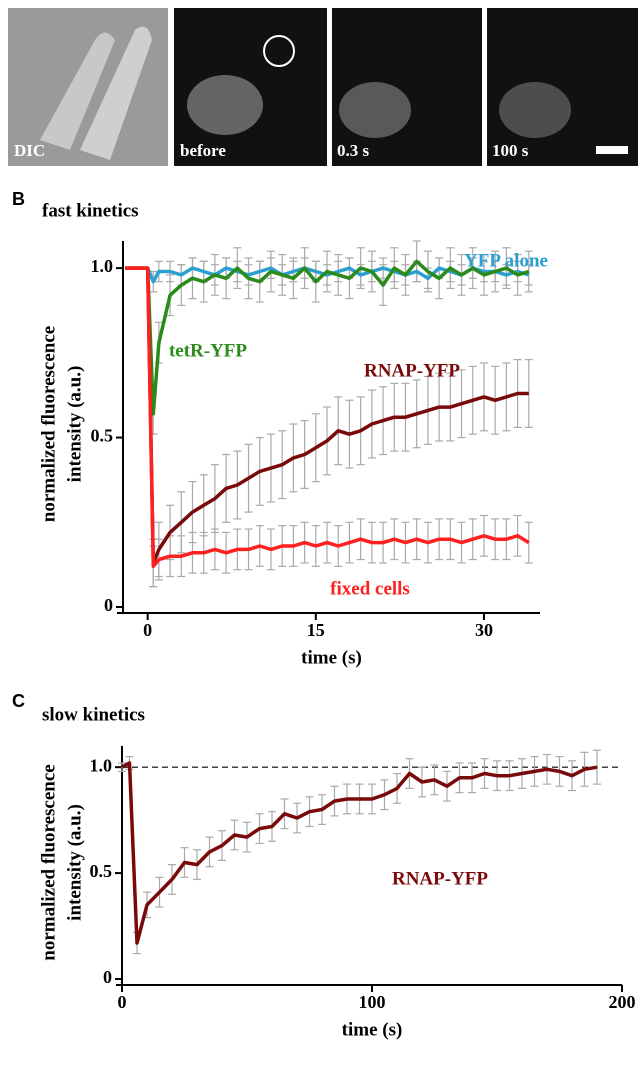 This screenshot has width=642, height=1079. I want to click on image-label: 100 s, so click(510, 150).